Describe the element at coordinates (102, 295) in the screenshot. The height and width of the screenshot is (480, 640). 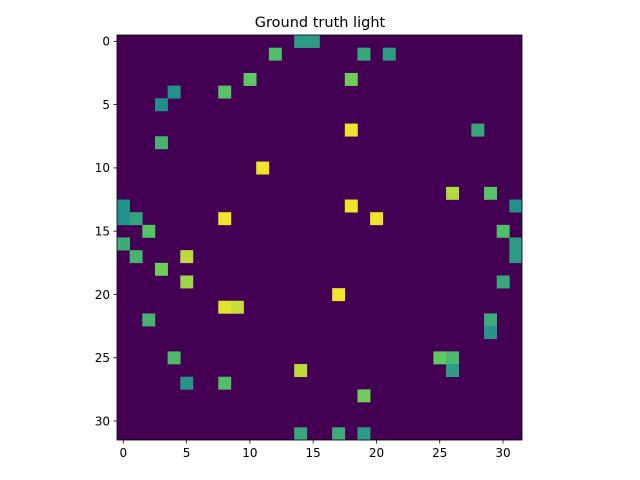
I see `y-tick-label: 20` at that location.